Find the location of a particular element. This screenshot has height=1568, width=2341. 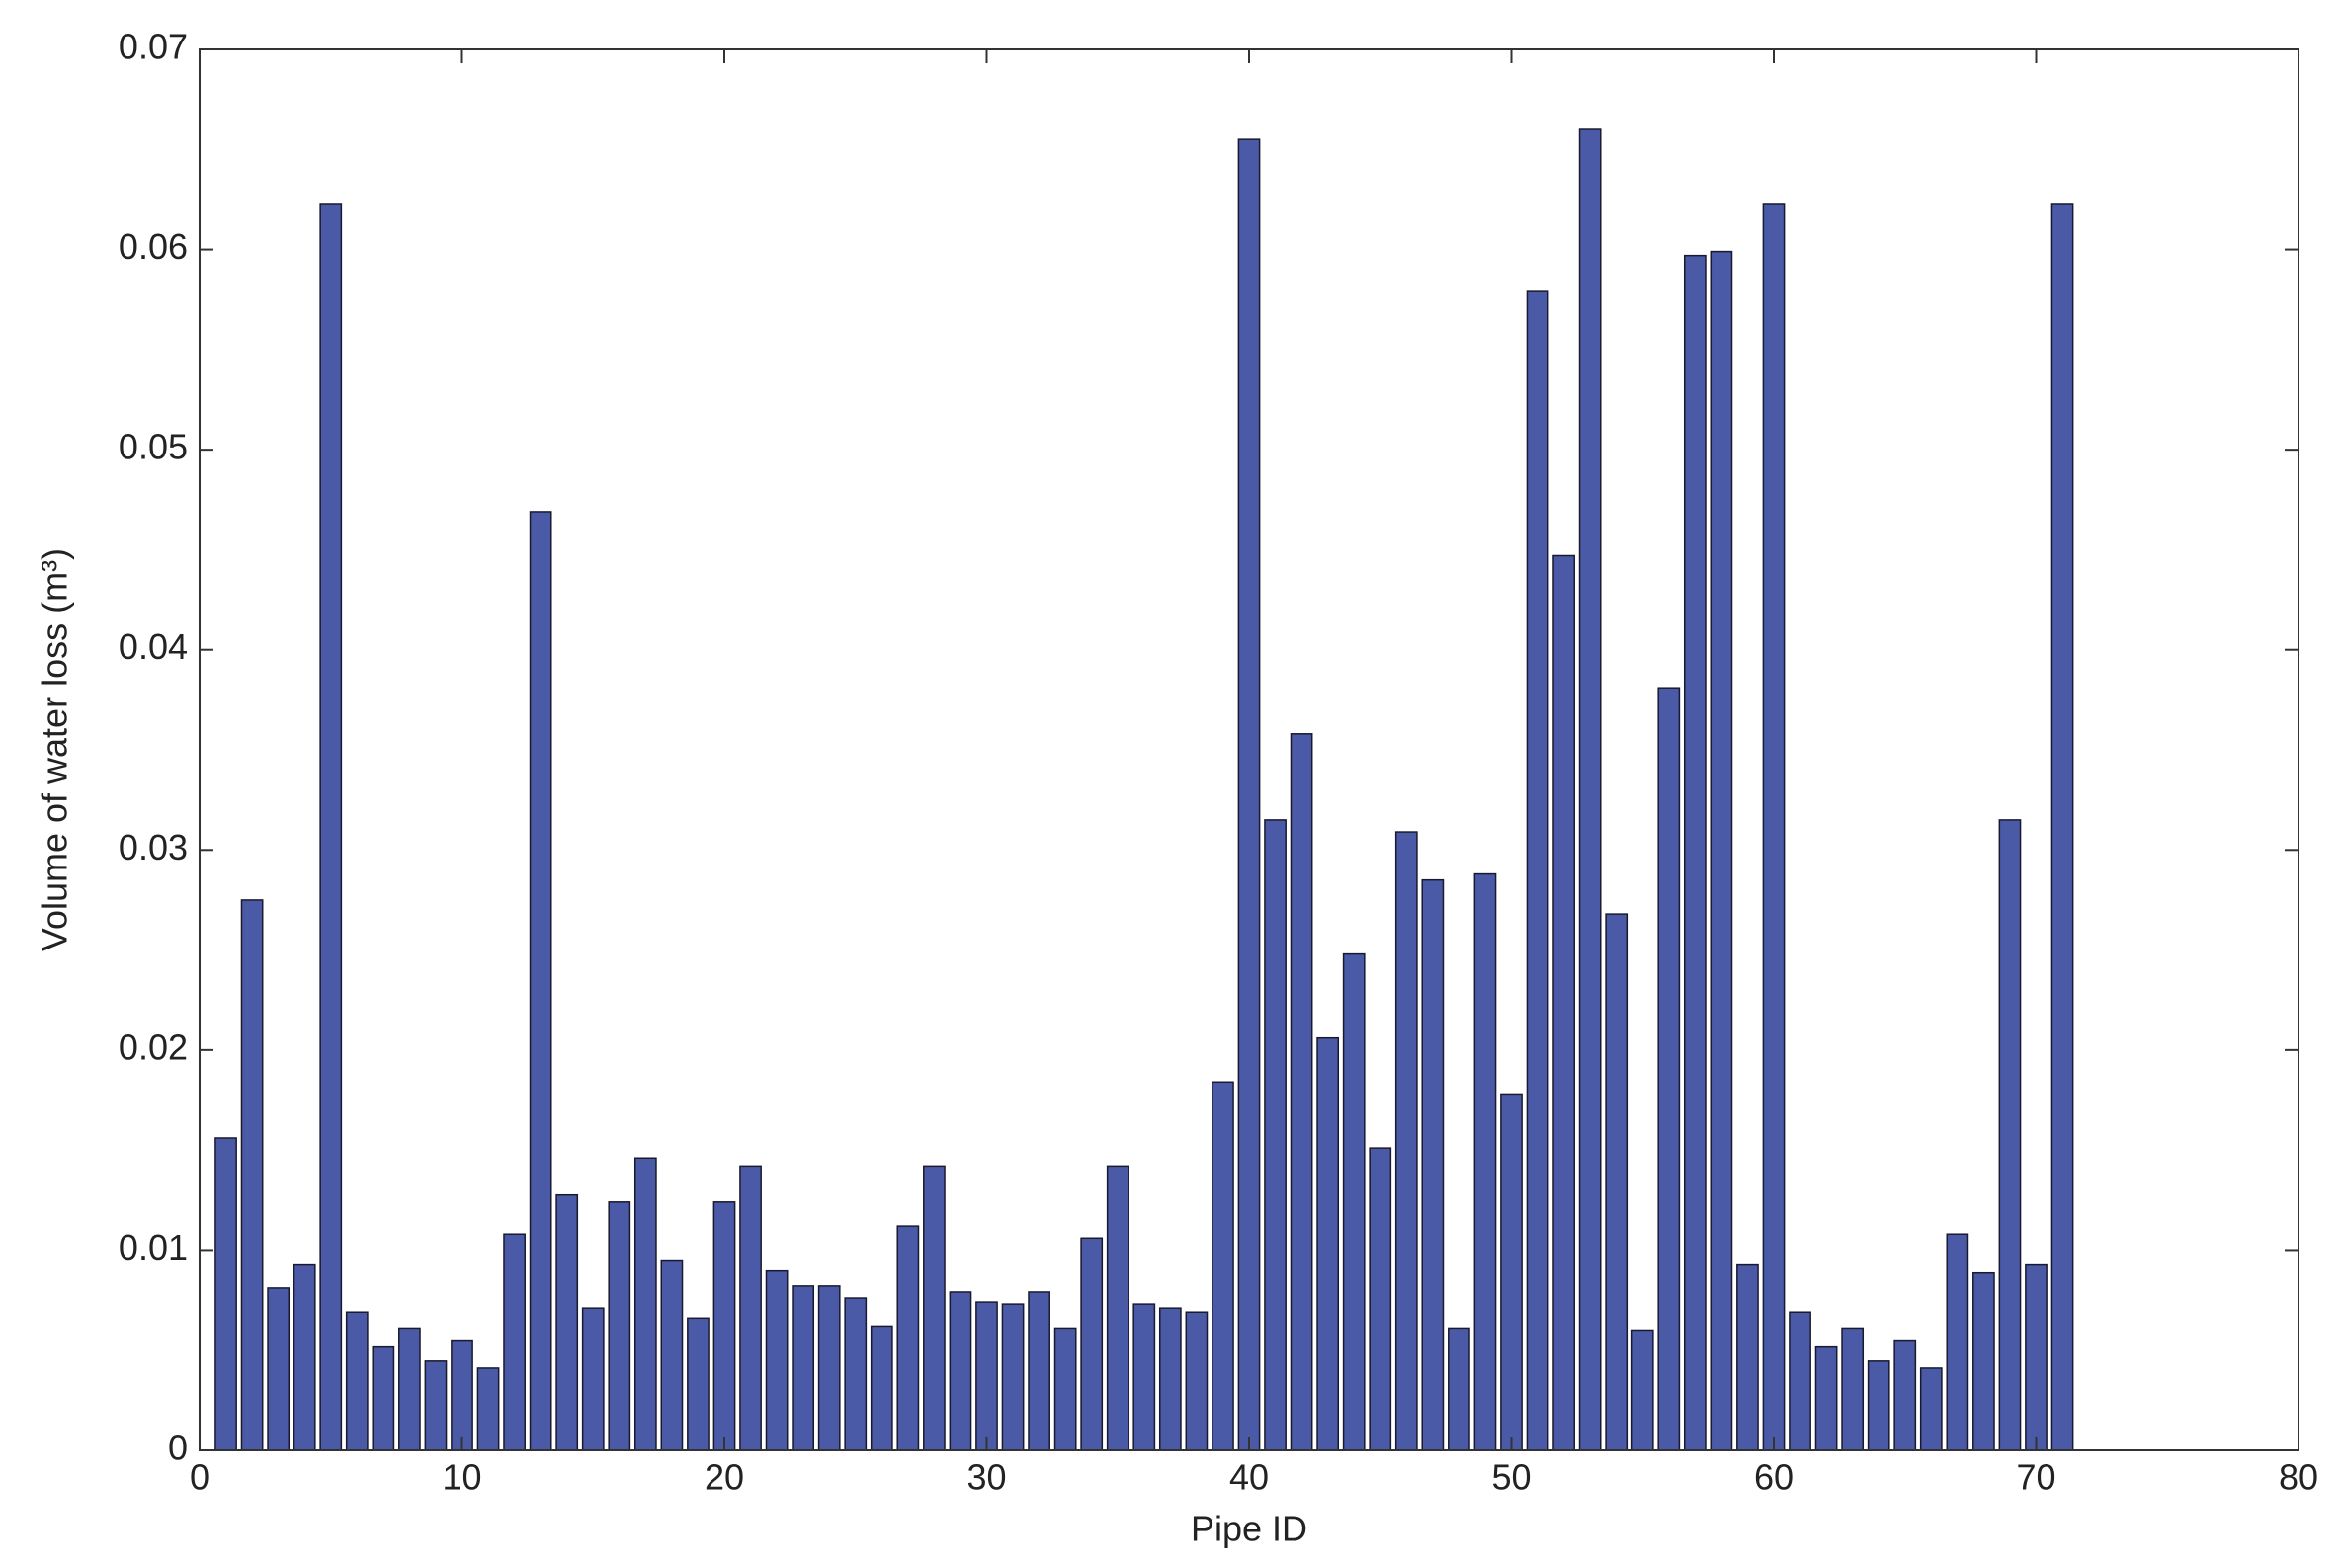

x-tick-label: 60 is located at coordinates (1774, 1477).